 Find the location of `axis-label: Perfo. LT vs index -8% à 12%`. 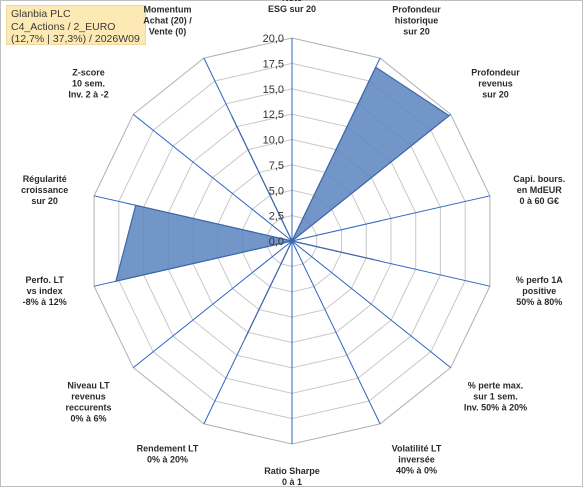

axis-label: Perfo. LT vs index -8% à 12% is located at coordinates (45, 291).